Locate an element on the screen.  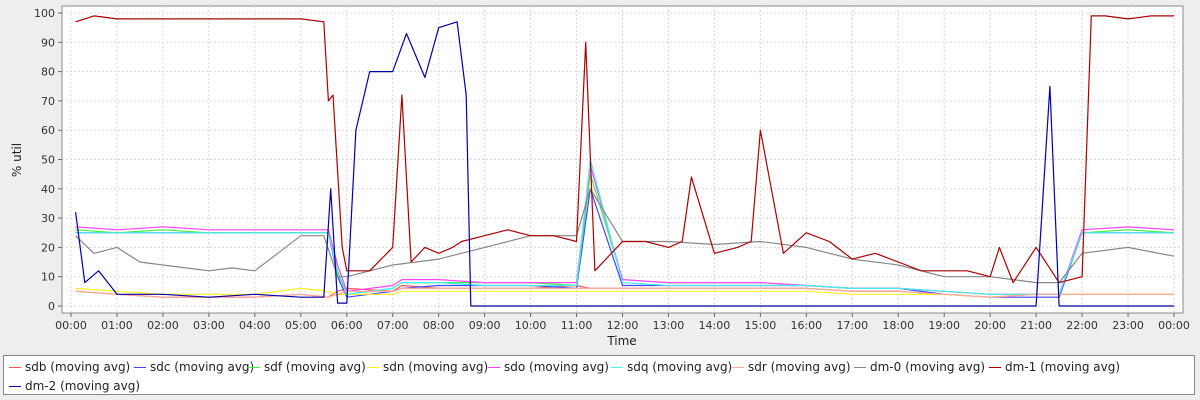
legend-label: sdo (moving avg) is located at coordinates (556, 367).